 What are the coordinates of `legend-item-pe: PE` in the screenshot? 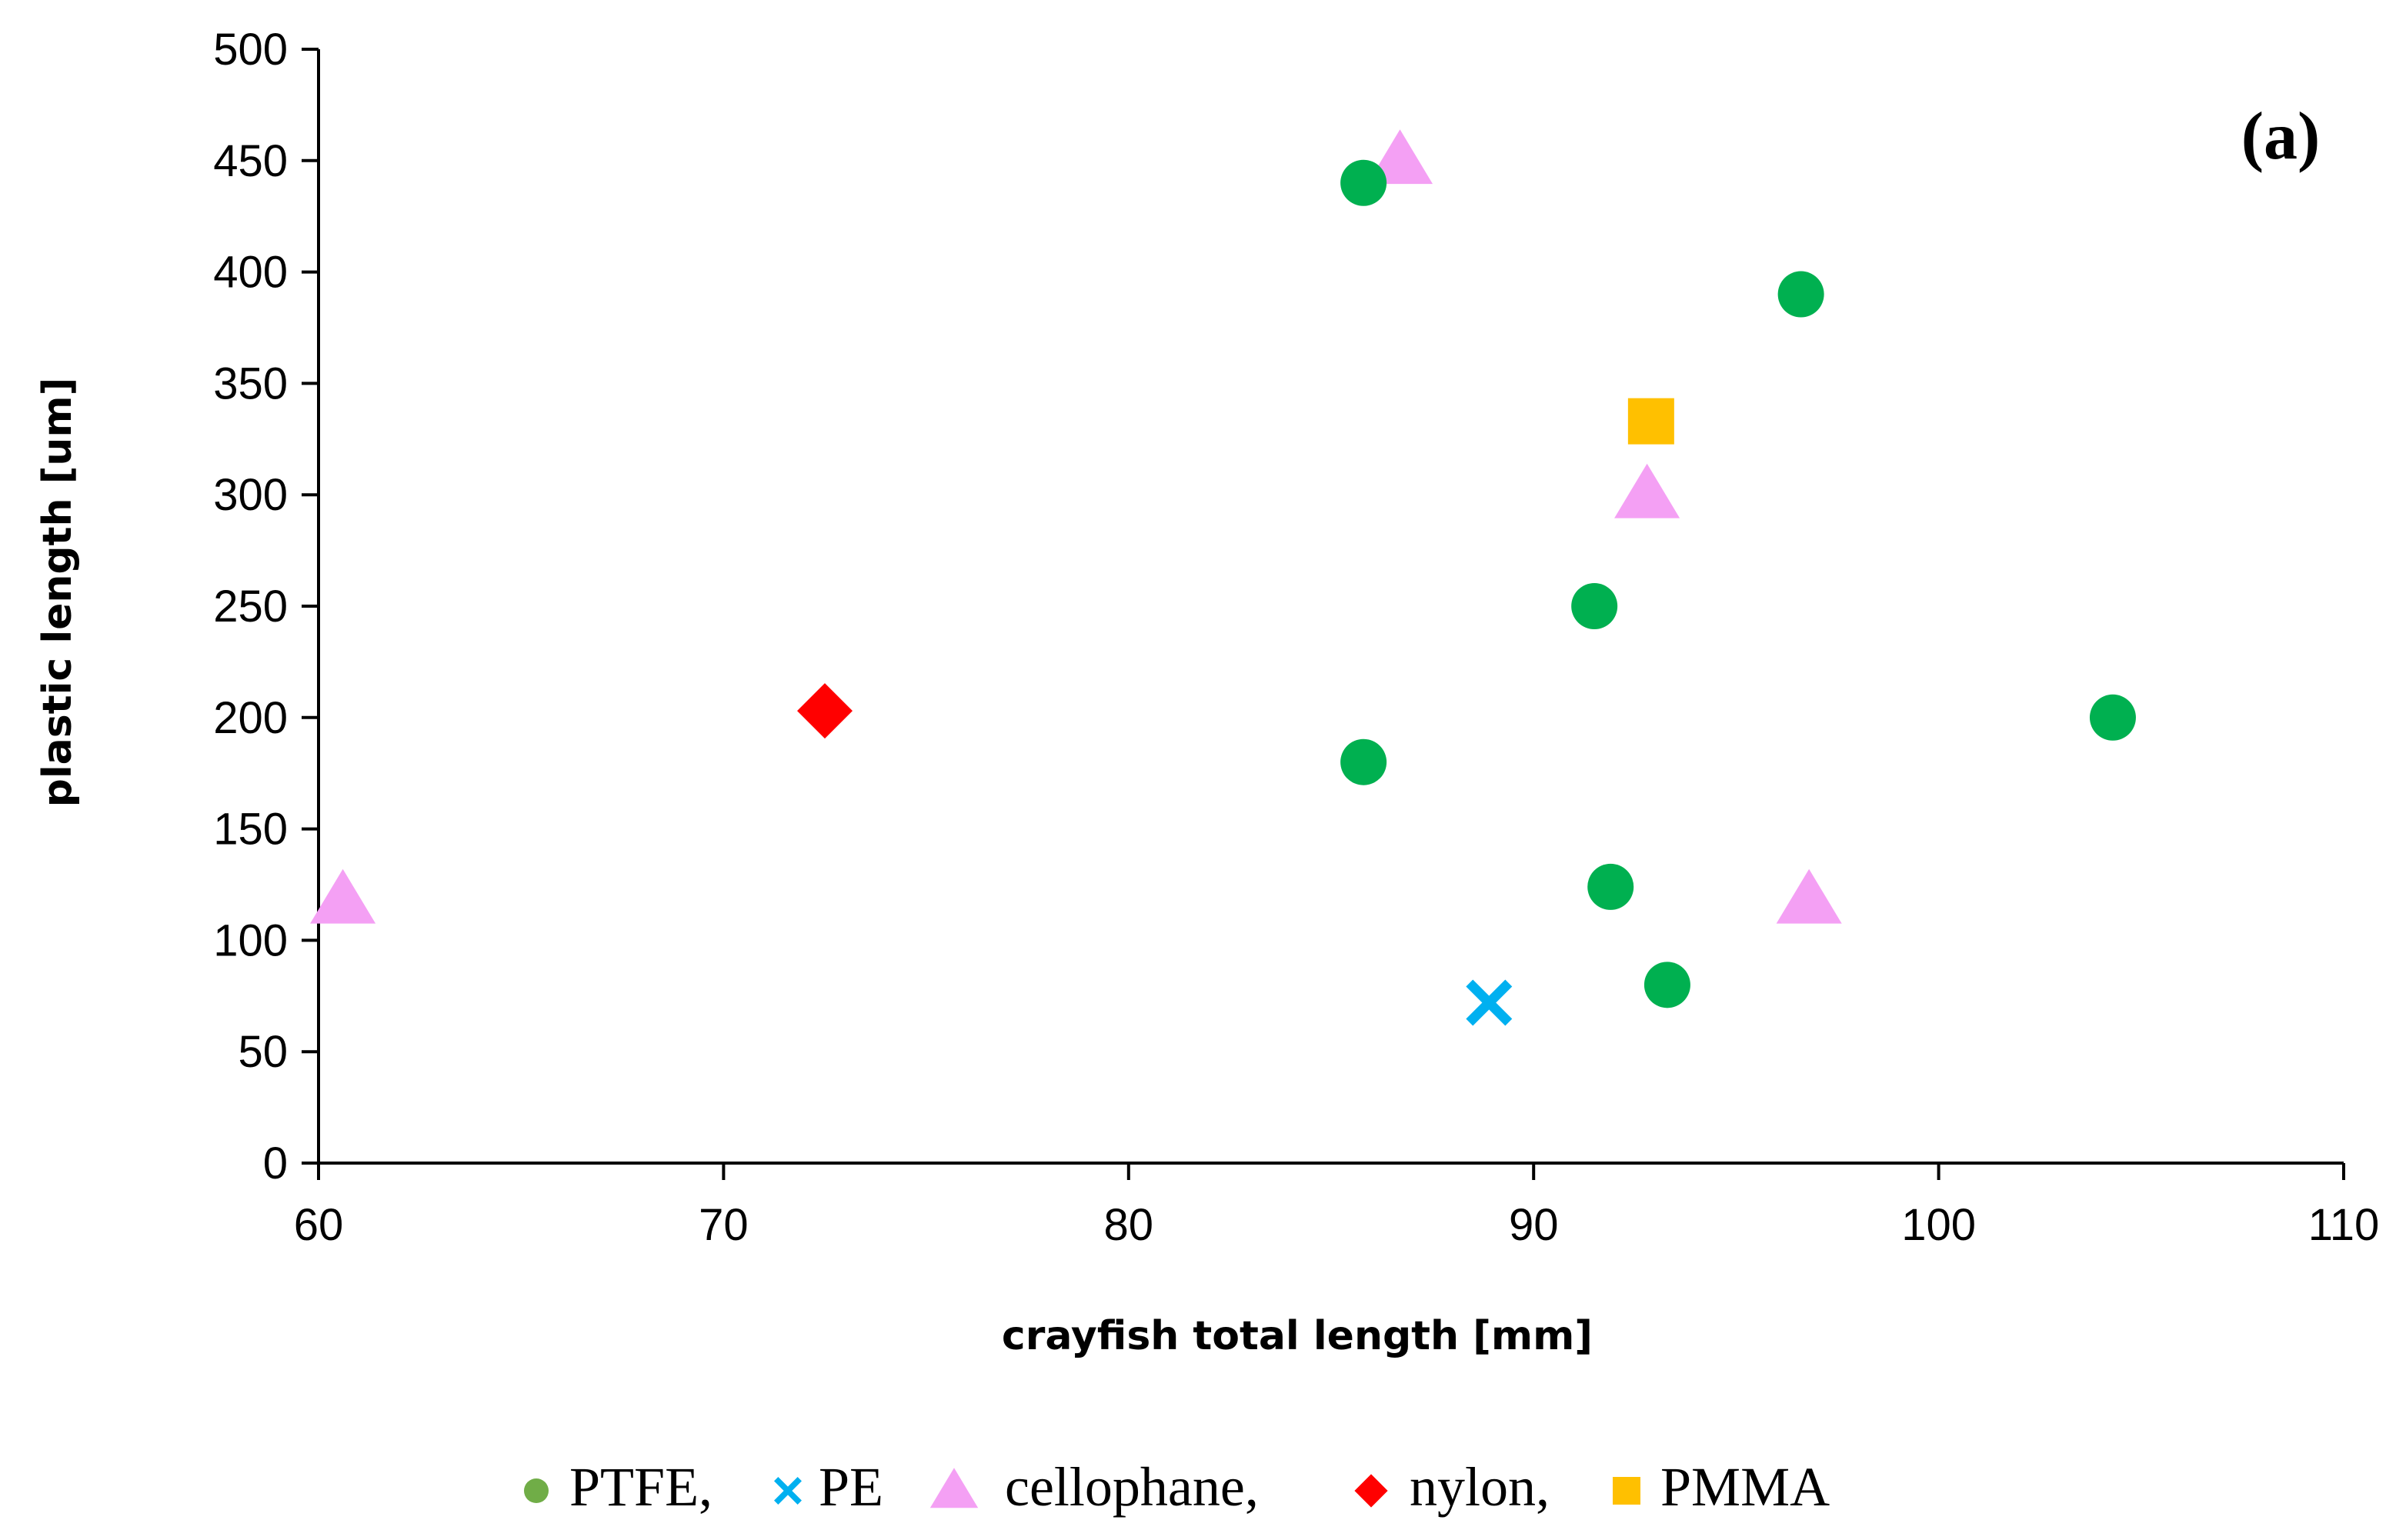 It's located at (828, 1487).